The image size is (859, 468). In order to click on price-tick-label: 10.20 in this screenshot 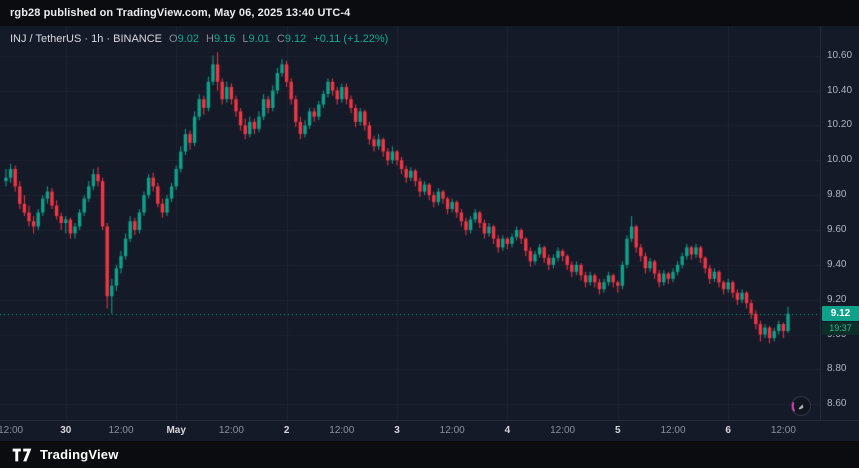, I will do `click(840, 125)`.